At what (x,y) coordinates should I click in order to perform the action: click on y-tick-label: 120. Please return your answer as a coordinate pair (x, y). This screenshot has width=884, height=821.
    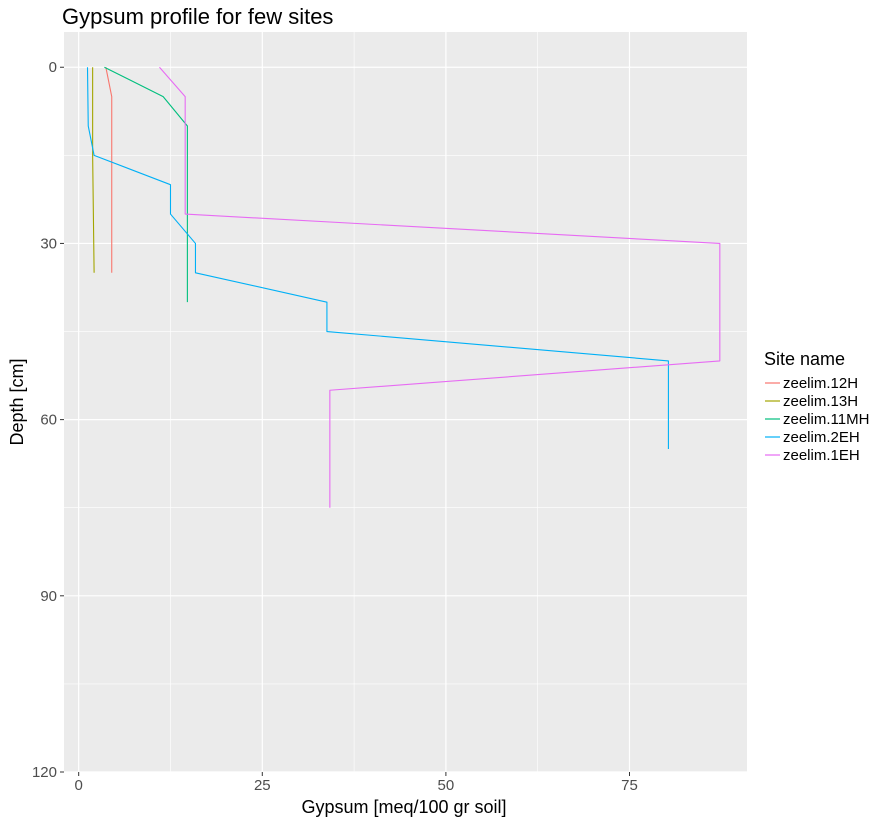
    Looking at the image, I should click on (44, 772).